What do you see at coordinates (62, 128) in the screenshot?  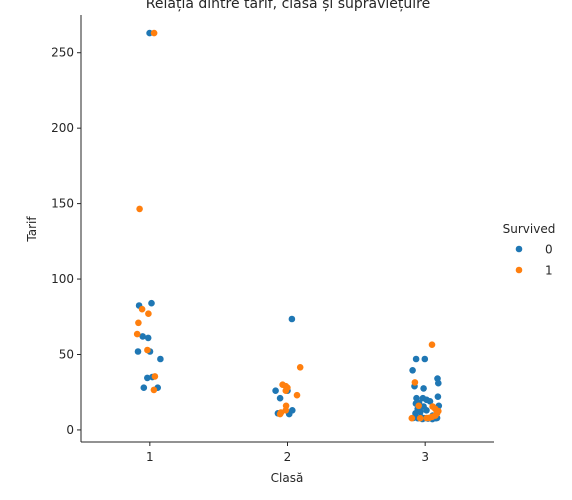 I see `y-tick-label: 200` at bounding box center [62, 128].